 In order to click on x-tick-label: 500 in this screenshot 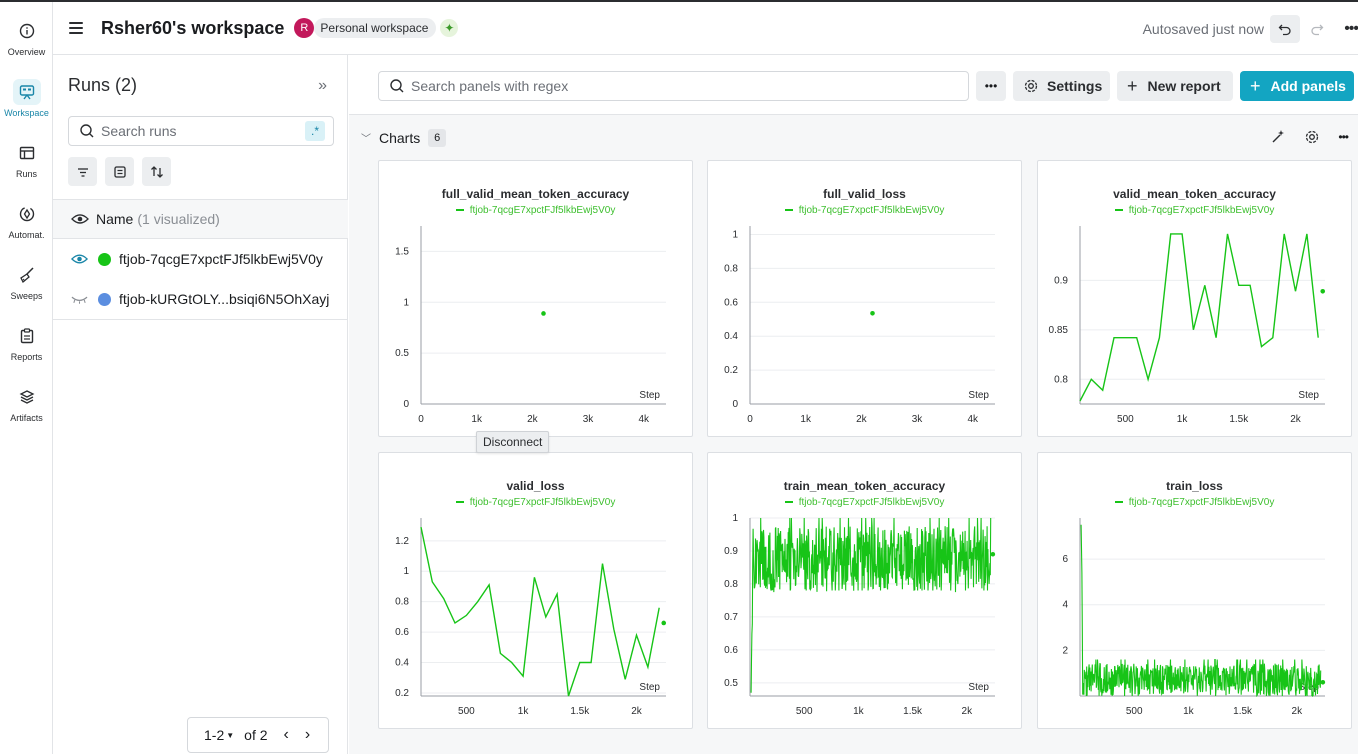, I will do `click(1134, 711)`.